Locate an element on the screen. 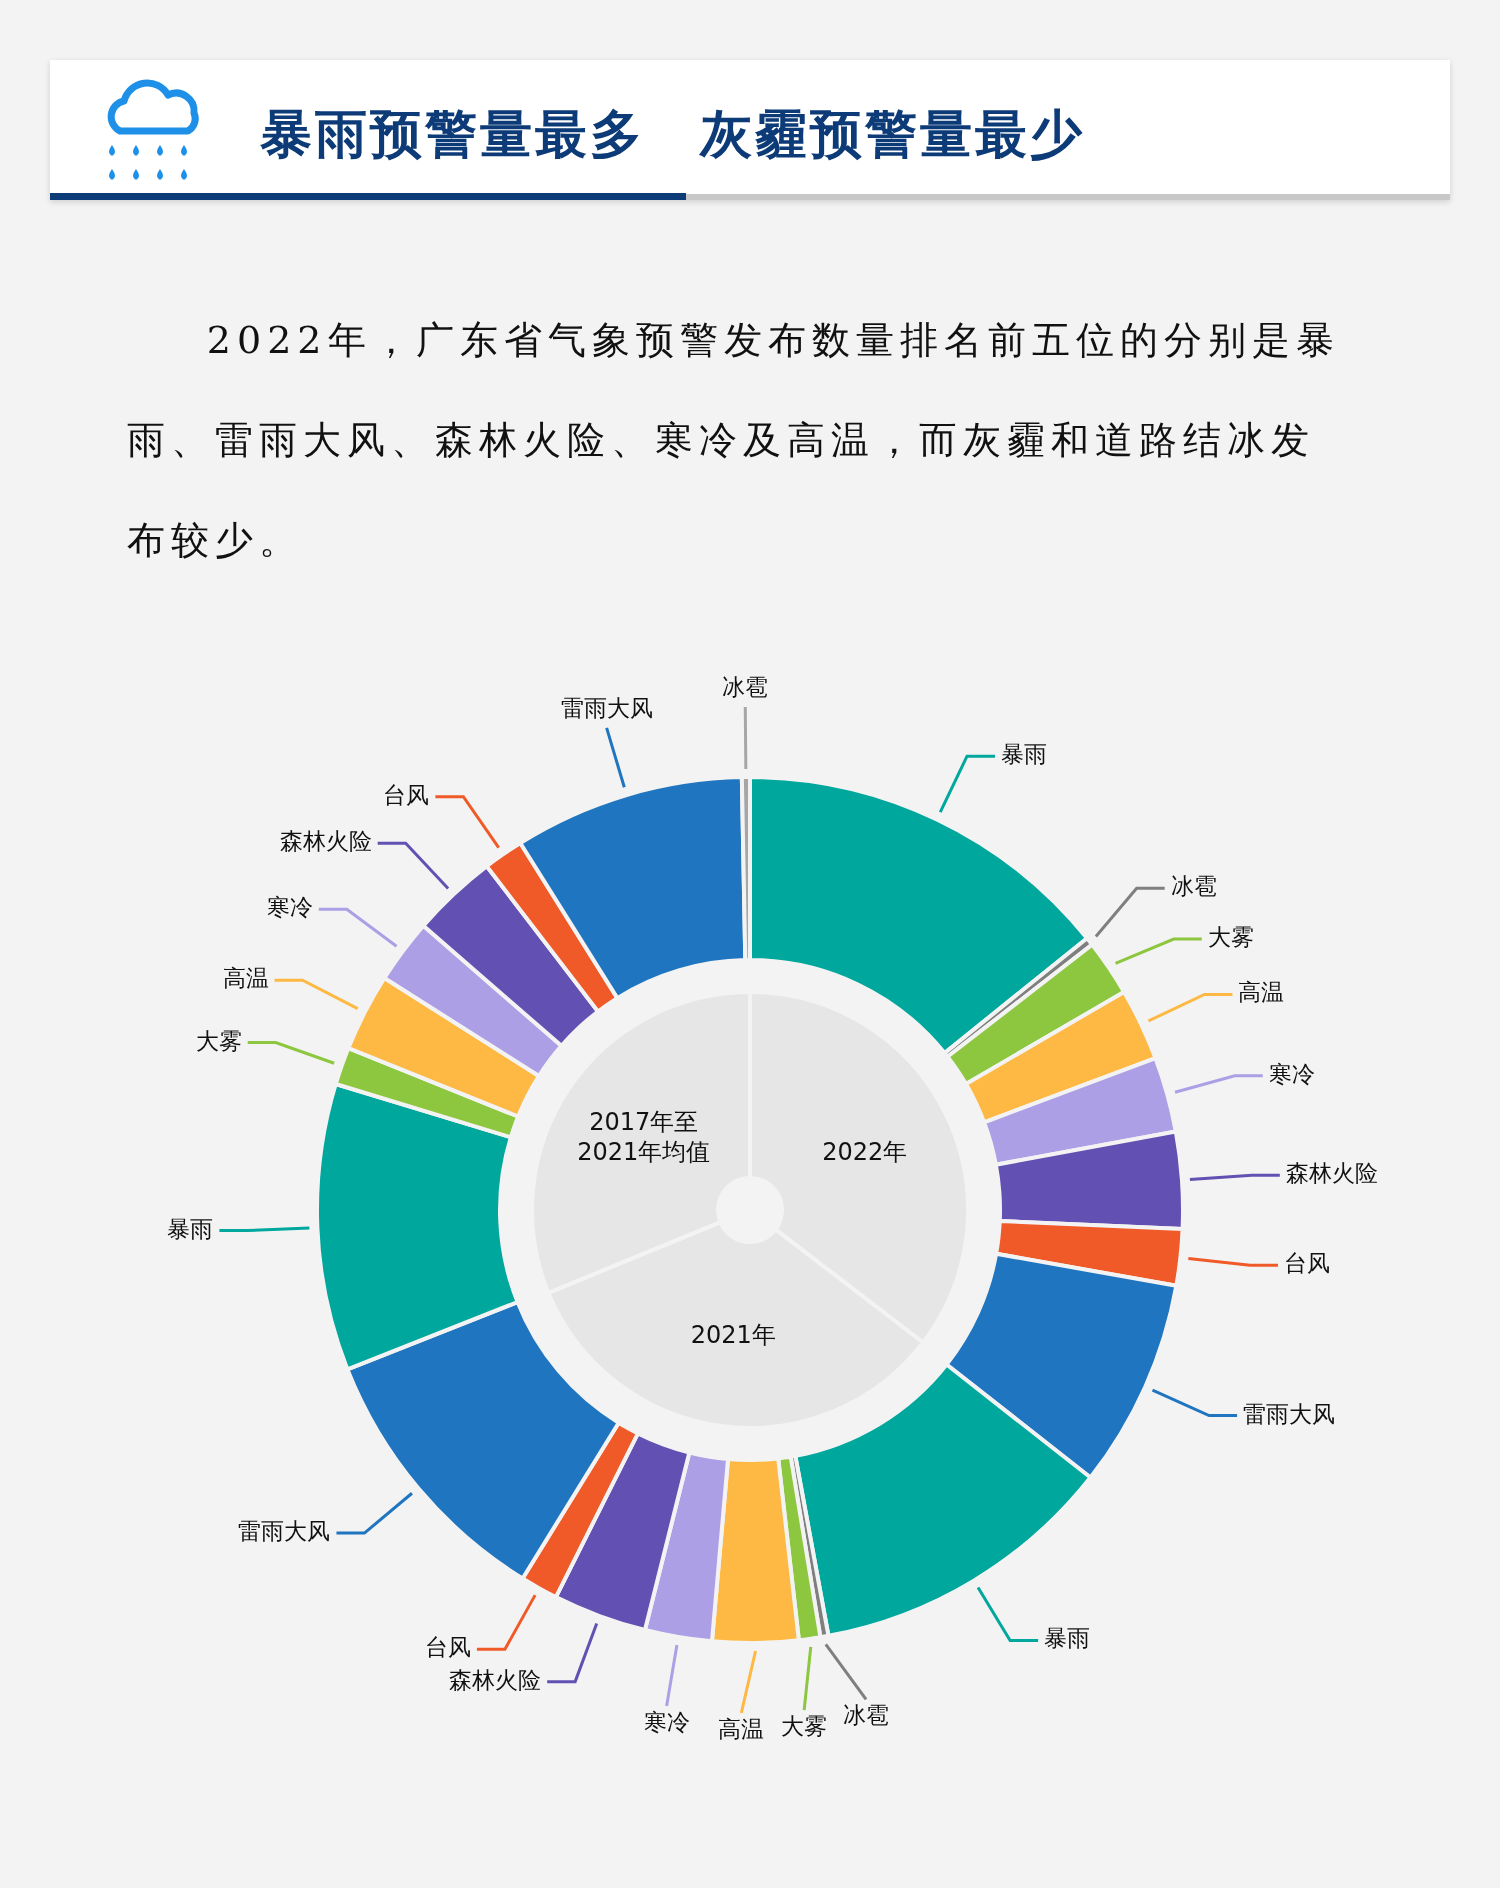 This screenshot has width=1500, height=1888. slice-label: 2017年至2021年均值 is located at coordinates (644, 1136).